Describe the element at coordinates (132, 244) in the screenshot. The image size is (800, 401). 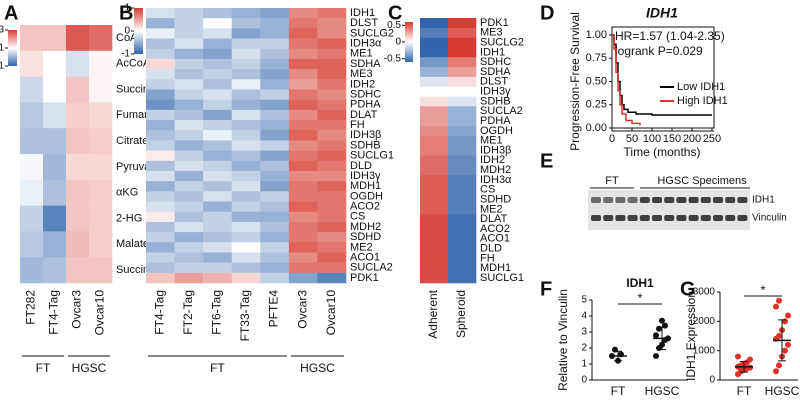
I see `row-label: Malate` at that location.